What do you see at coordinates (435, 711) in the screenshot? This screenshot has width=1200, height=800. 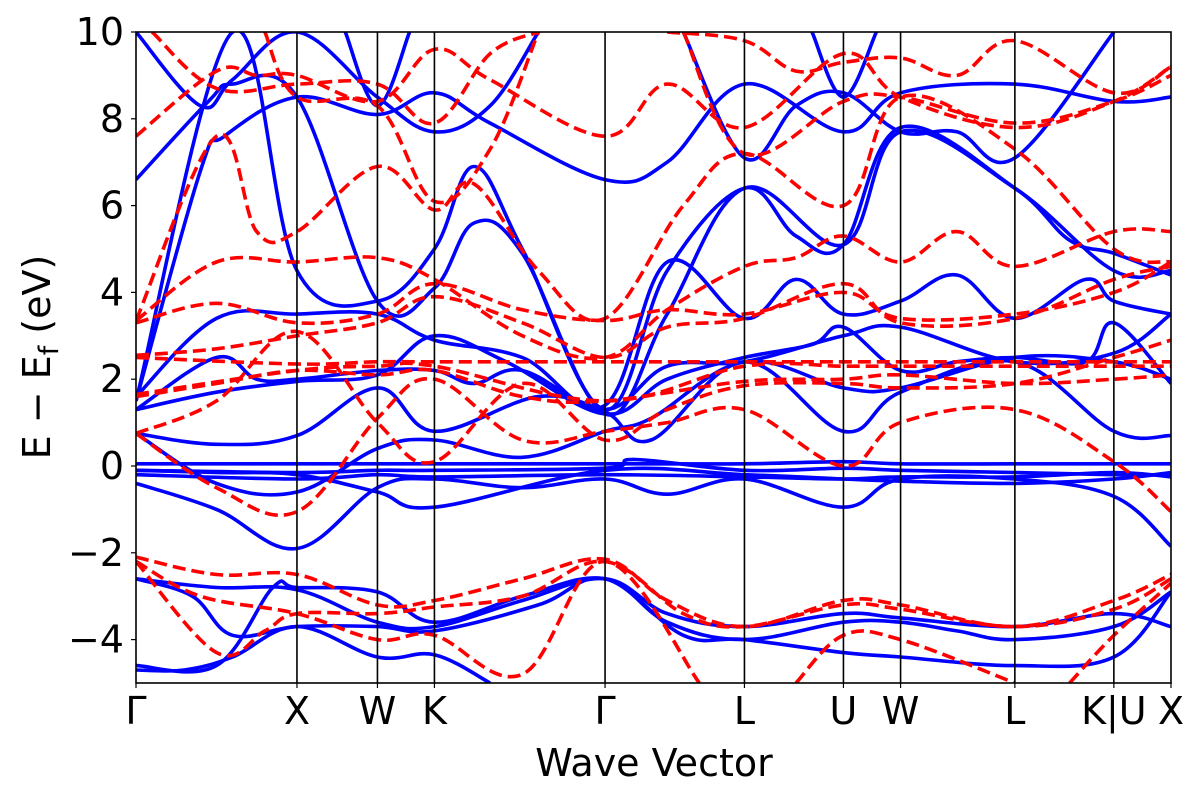 I see `x-tick-label: K` at bounding box center [435, 711].